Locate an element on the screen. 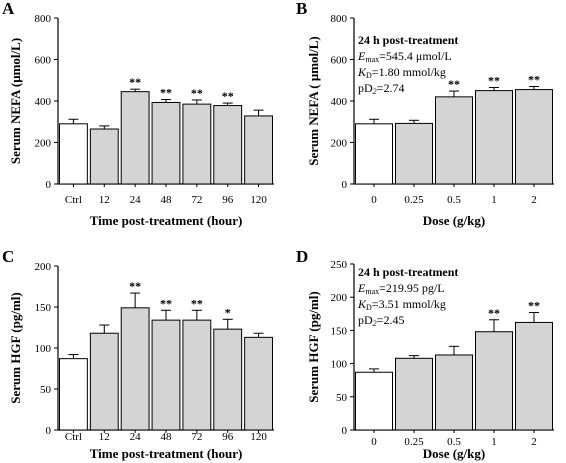 The height and width of the screenshot is (463, 566). panel-c-y-tick-label: 50 is located at coordinates (46, 390).